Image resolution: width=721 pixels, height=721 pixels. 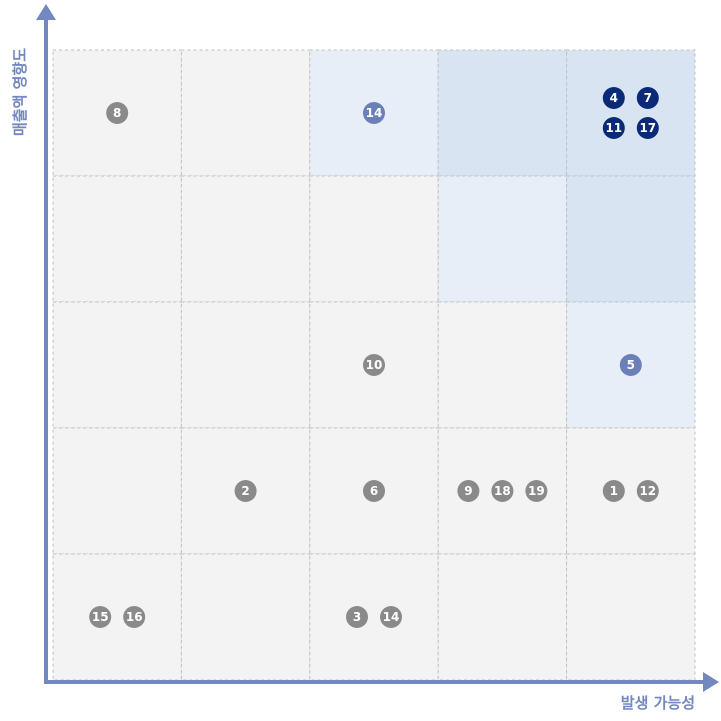 I want to click on risk-number: 17, so click(x=647, y=128).